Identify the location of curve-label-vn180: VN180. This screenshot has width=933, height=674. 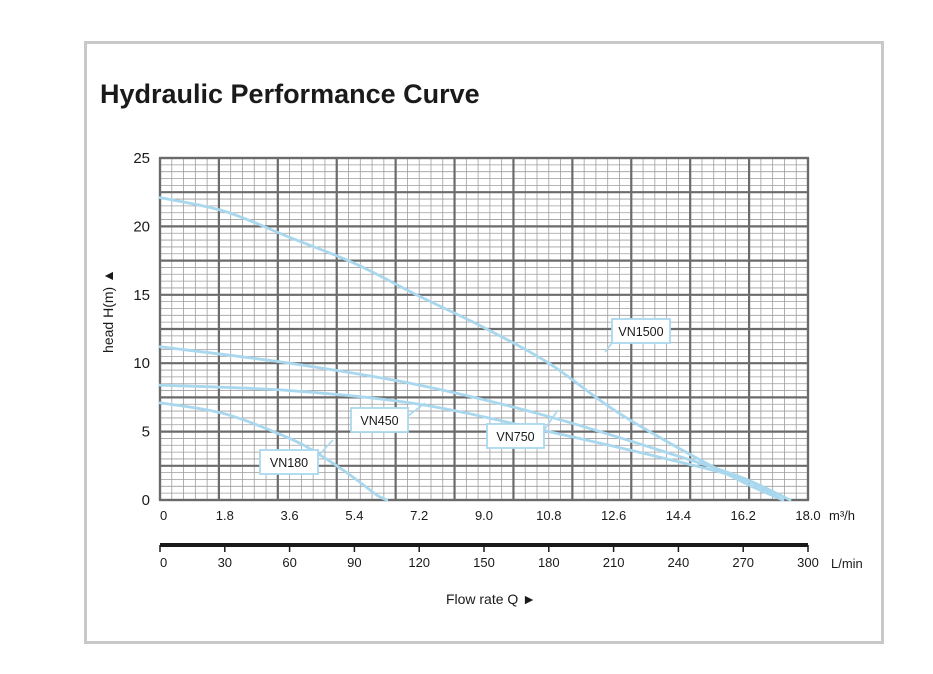
(289, 463).